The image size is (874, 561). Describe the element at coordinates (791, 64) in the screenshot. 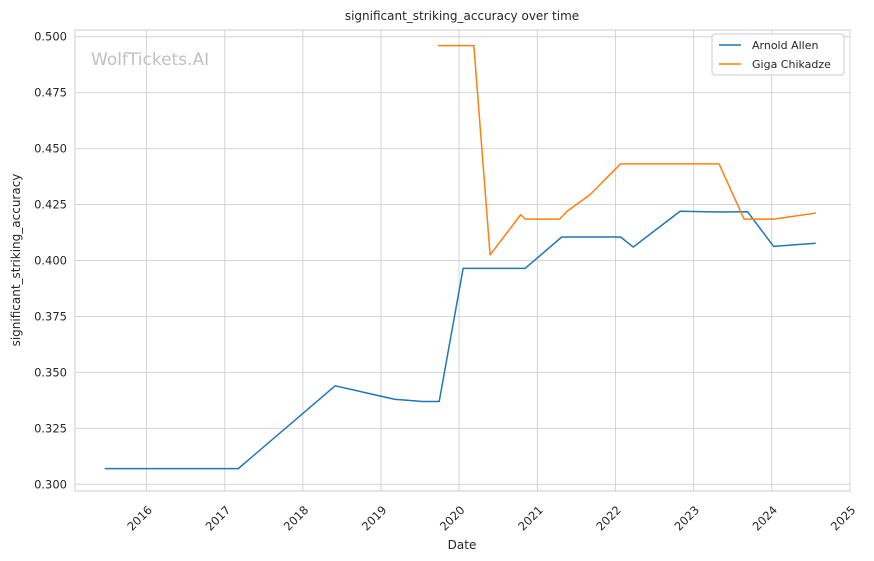

I see `legend-label: Giga Chikadze` at that location.